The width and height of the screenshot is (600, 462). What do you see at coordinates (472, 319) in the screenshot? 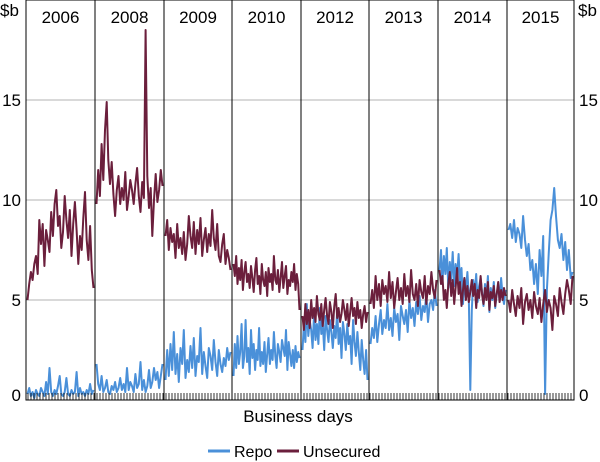
I see `line-repo-2014` at bounding box center [472, 319].